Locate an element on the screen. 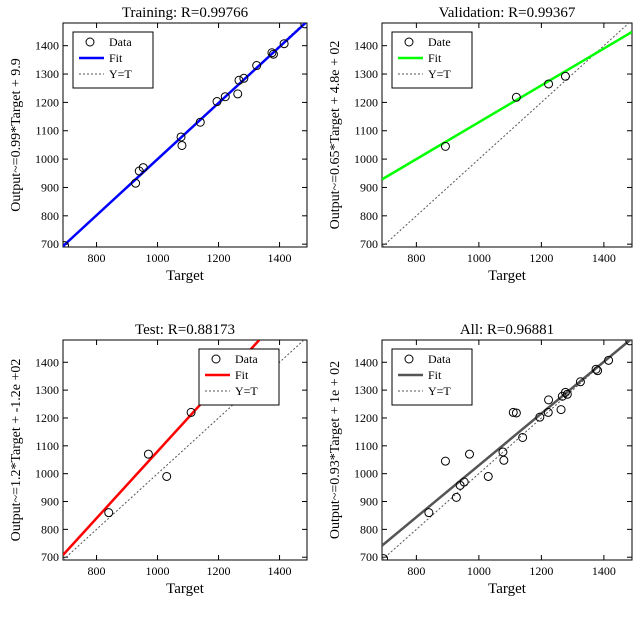  legend-label-fit: Fit is located at coordinates (435, 375).